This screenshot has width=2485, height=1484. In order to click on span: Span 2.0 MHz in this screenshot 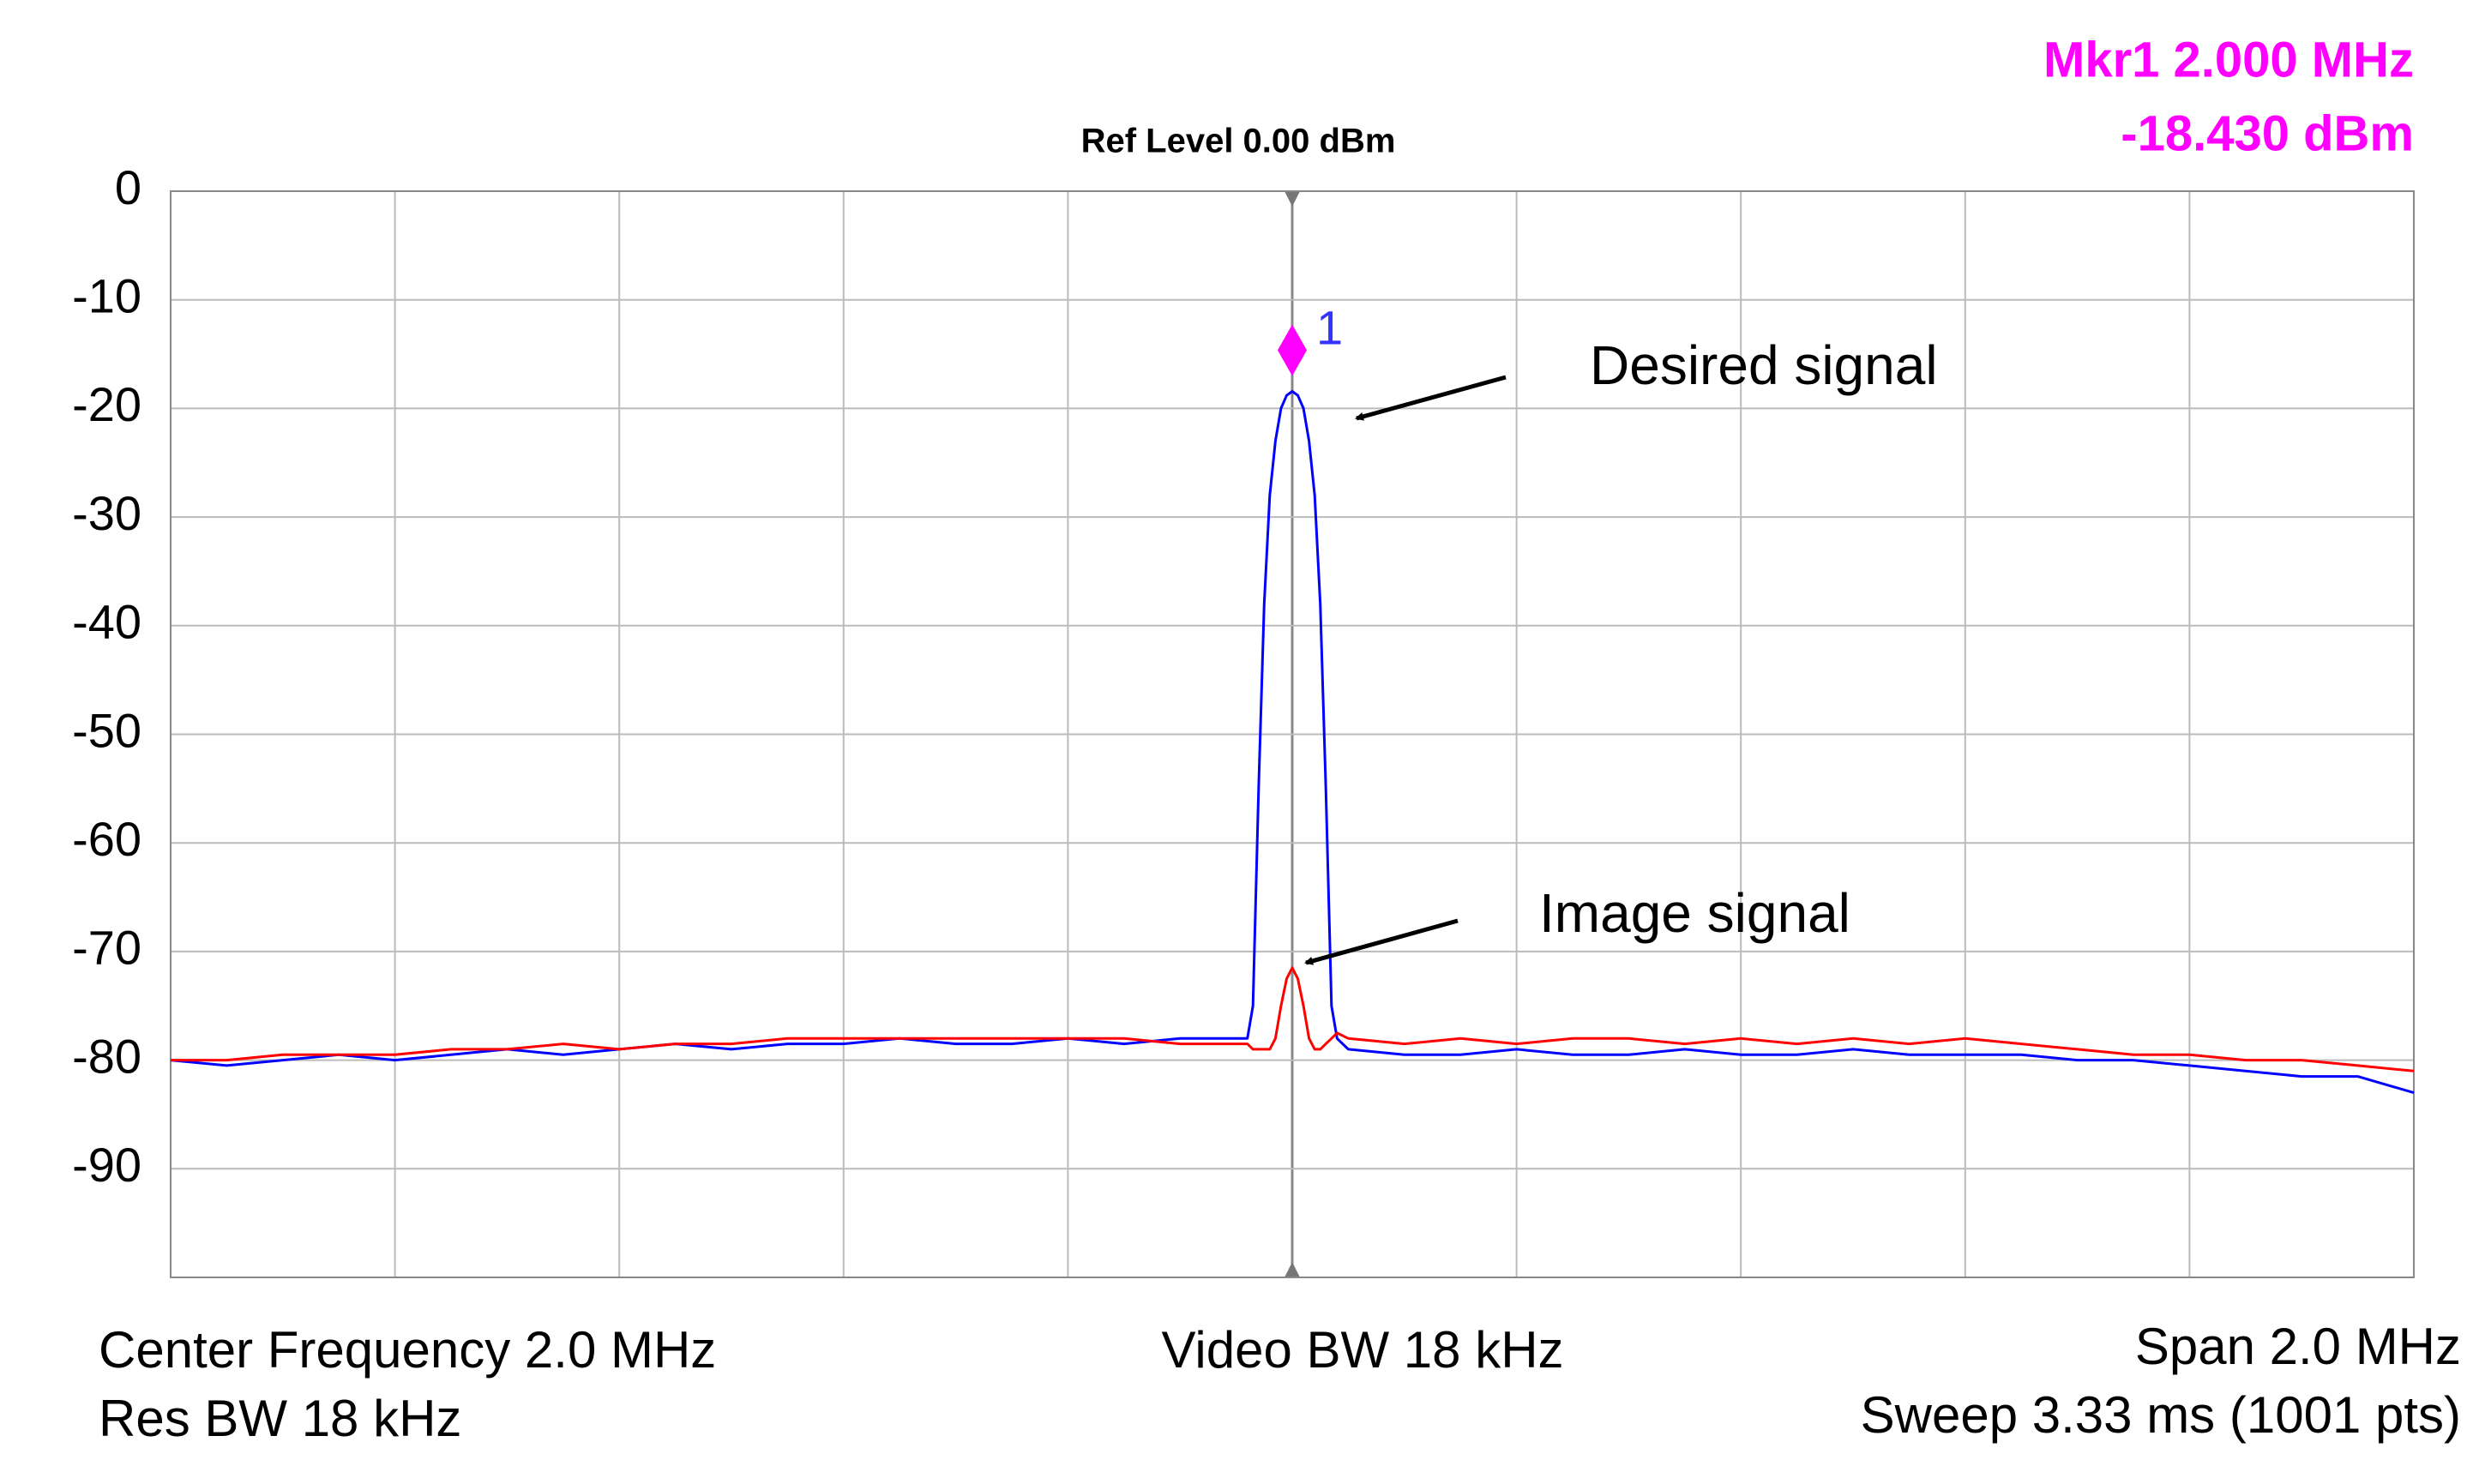, I will do `click(2298, 1346)`.